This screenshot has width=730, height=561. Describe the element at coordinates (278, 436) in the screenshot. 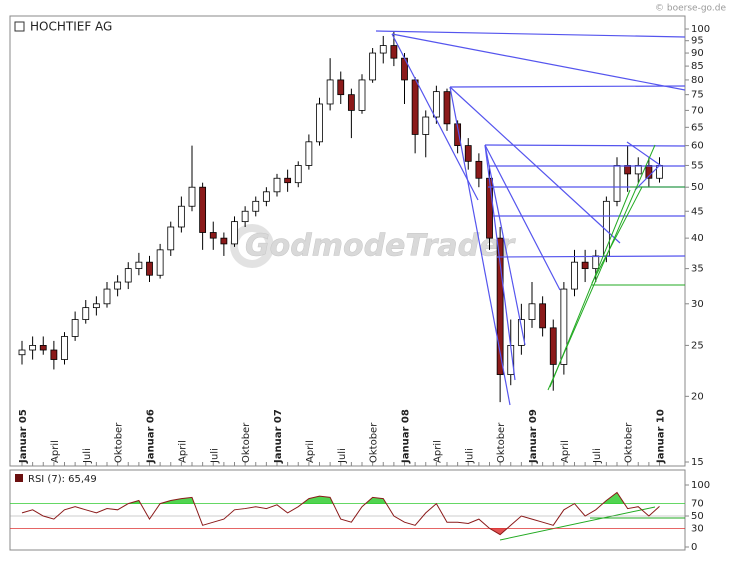

I see `x-tick-label: Januar 07` at that location.